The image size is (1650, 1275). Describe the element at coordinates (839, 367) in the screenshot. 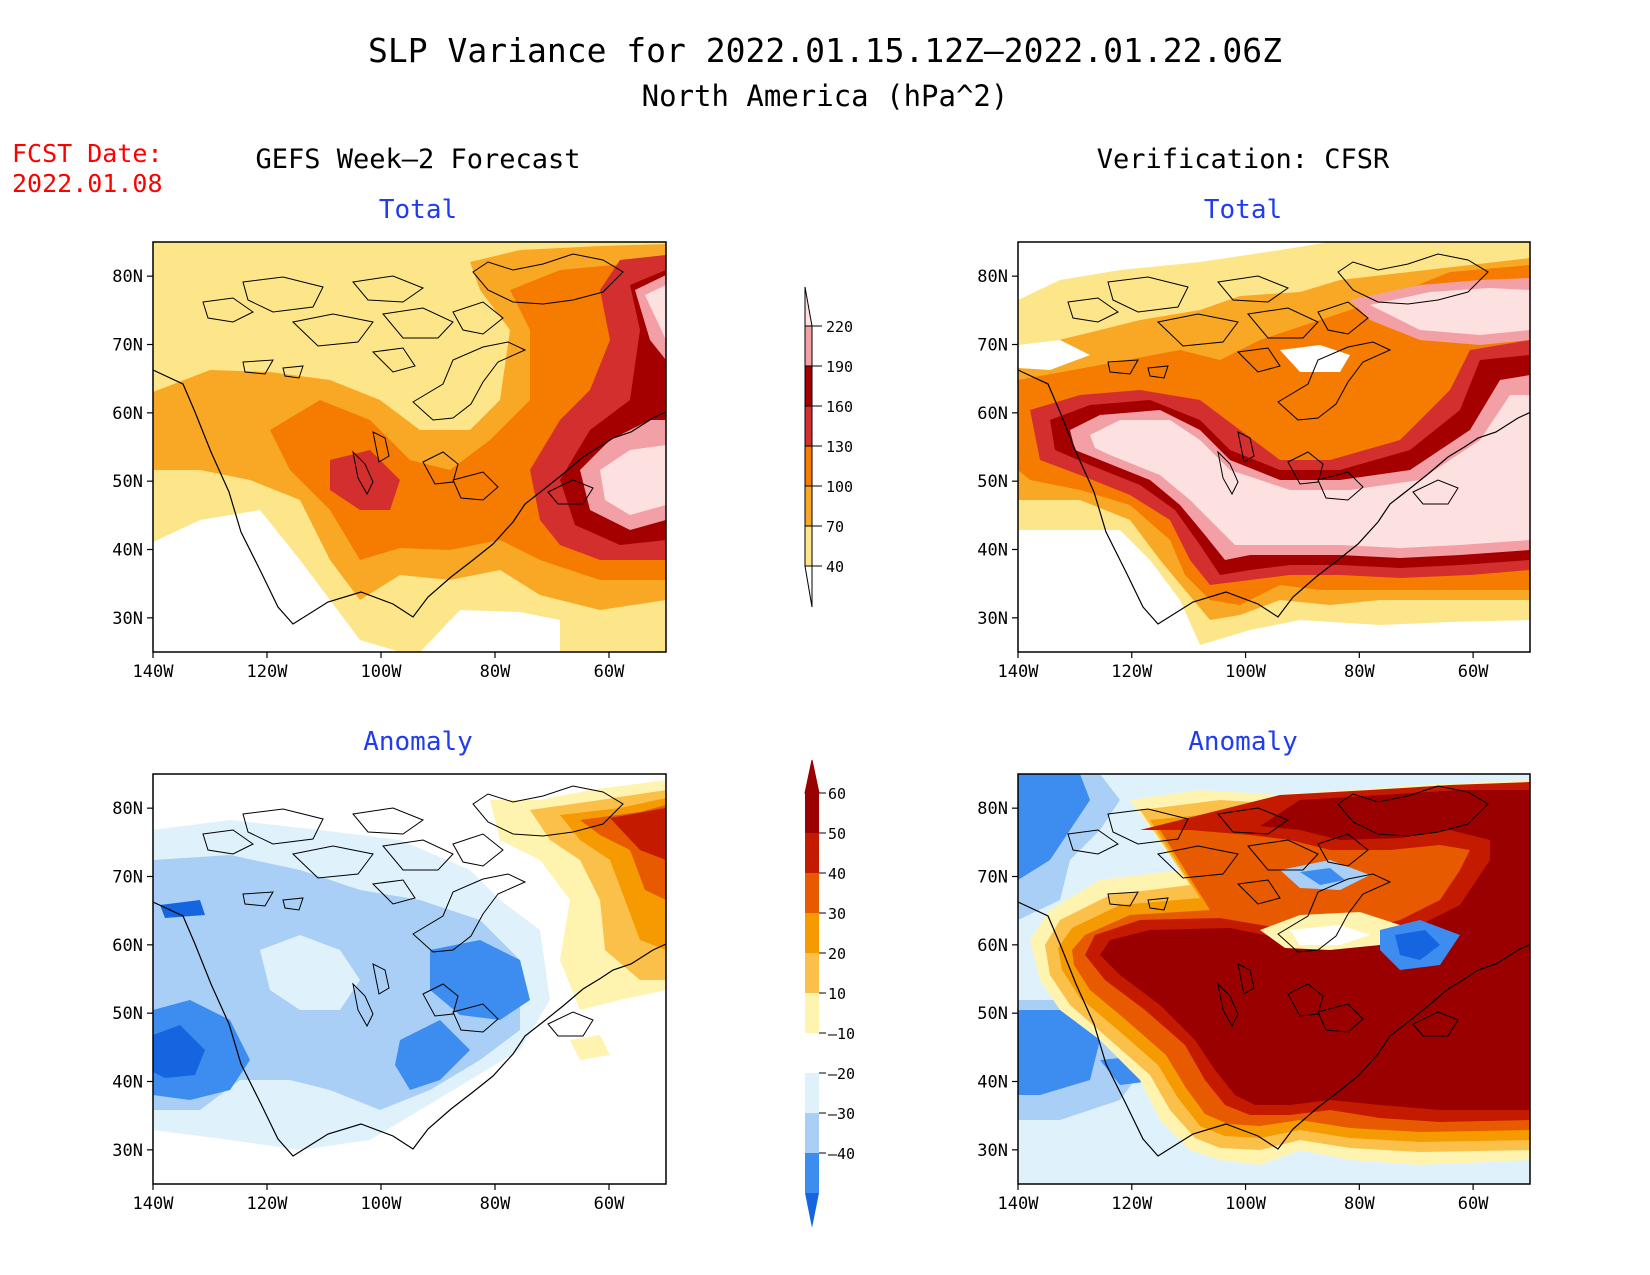

I see `total-colorbar-label: 190` at that location.